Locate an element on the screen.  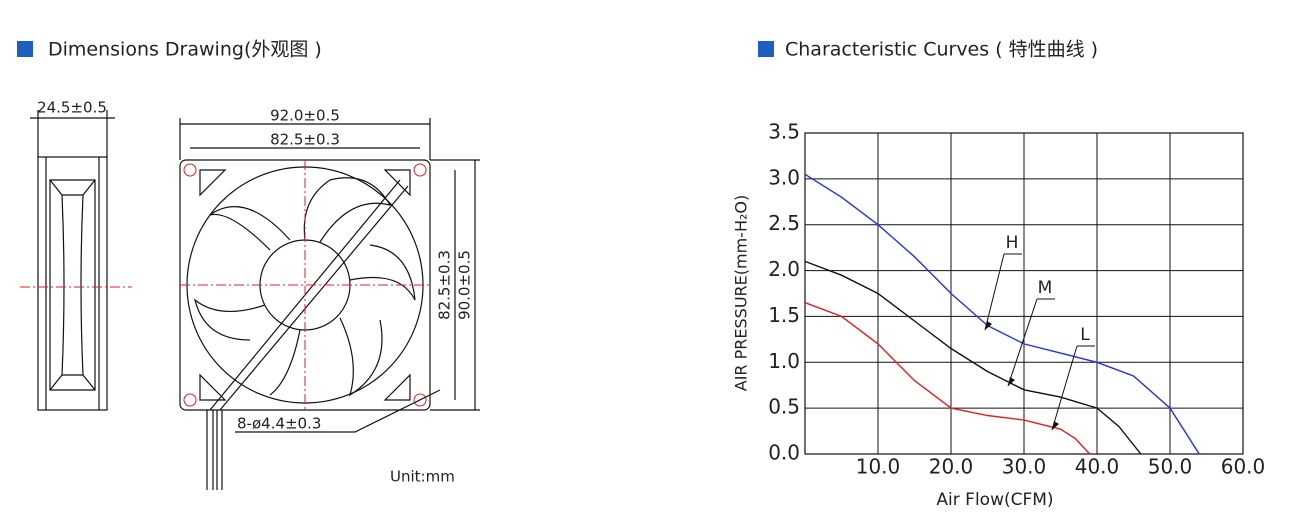
dimension-label: 90.0±0.5 is located at coordinates (465, 285).